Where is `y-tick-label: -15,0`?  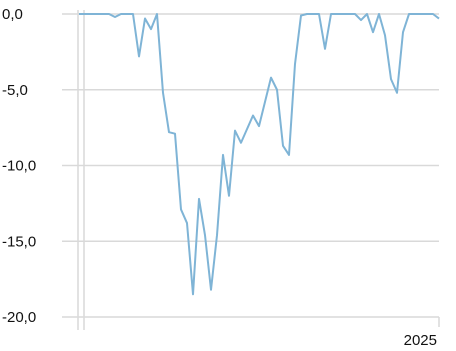 y-tick-label: -15,0 is located at coordinates (19, 241).